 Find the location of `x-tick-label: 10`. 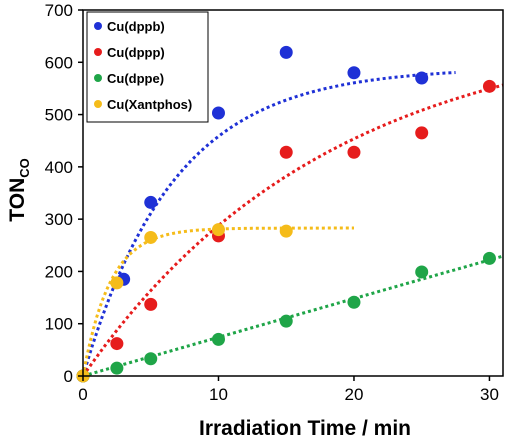

x-tick-label: 10 is located at coordinates (218, 394).